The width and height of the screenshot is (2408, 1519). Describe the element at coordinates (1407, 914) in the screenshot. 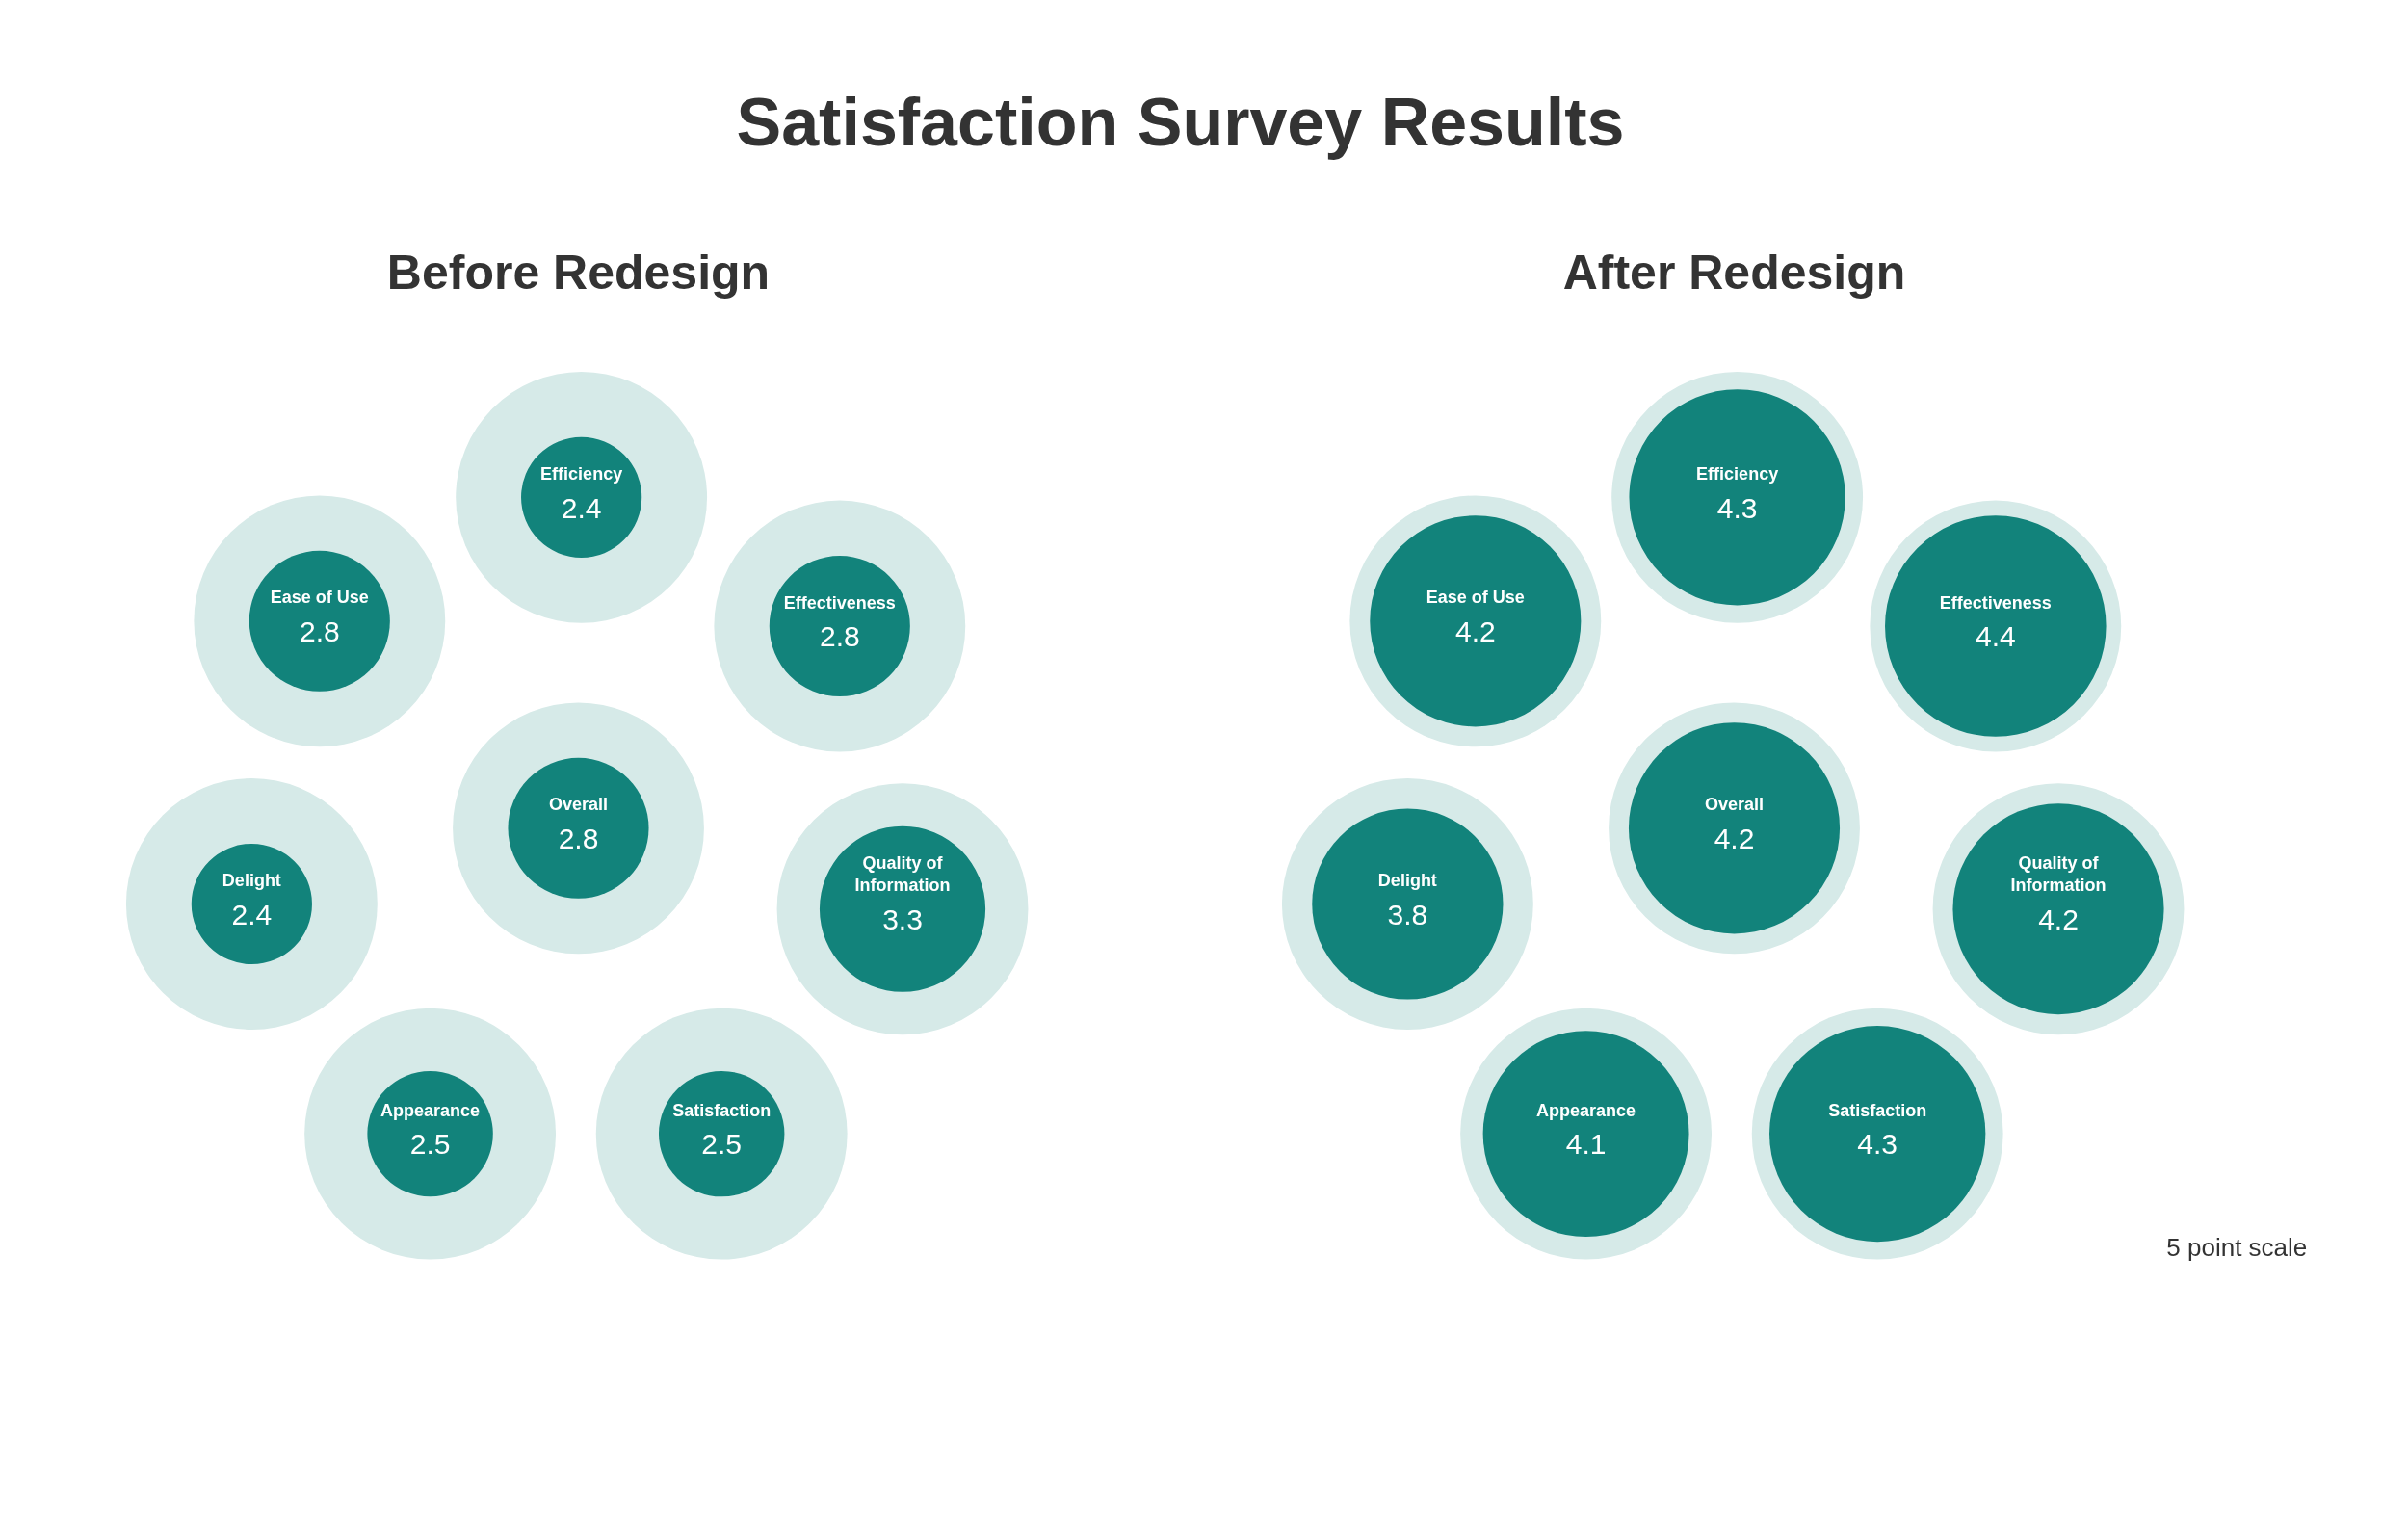

I see `data-label: 3.8` at that location.